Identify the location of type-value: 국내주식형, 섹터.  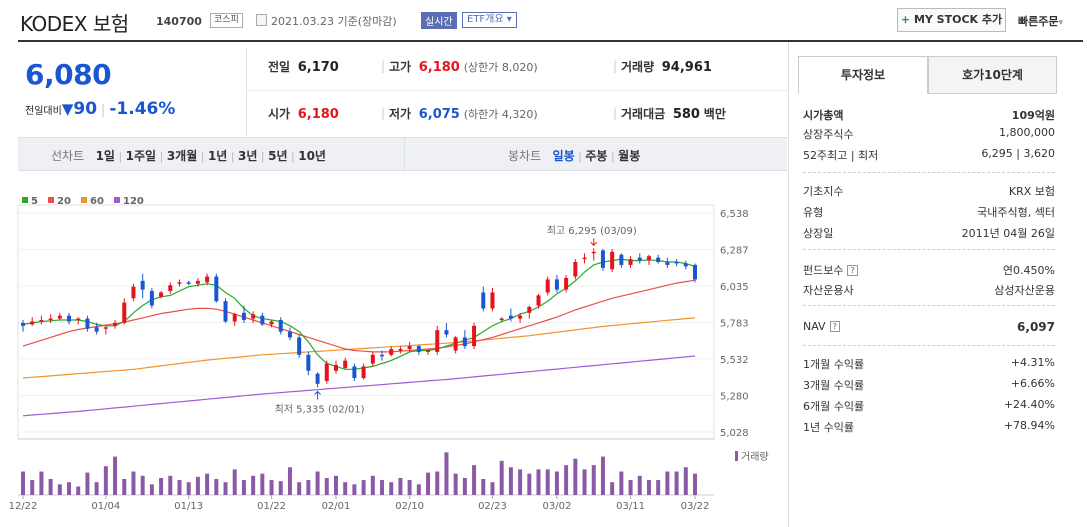
(1016, 212).